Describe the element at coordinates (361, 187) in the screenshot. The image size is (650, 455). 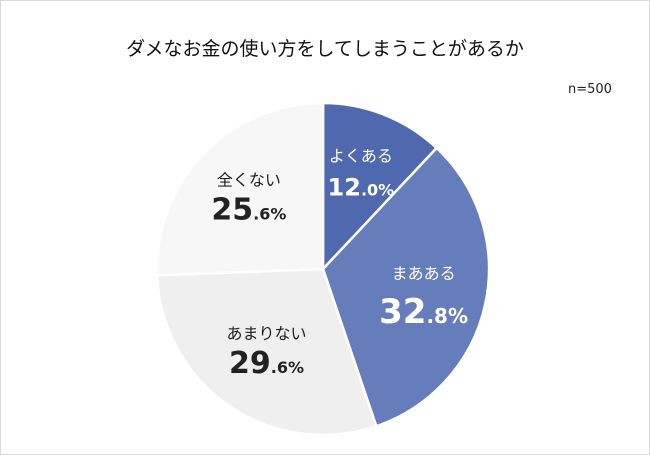
I see `slice-value-label: 12.0%` at that location.